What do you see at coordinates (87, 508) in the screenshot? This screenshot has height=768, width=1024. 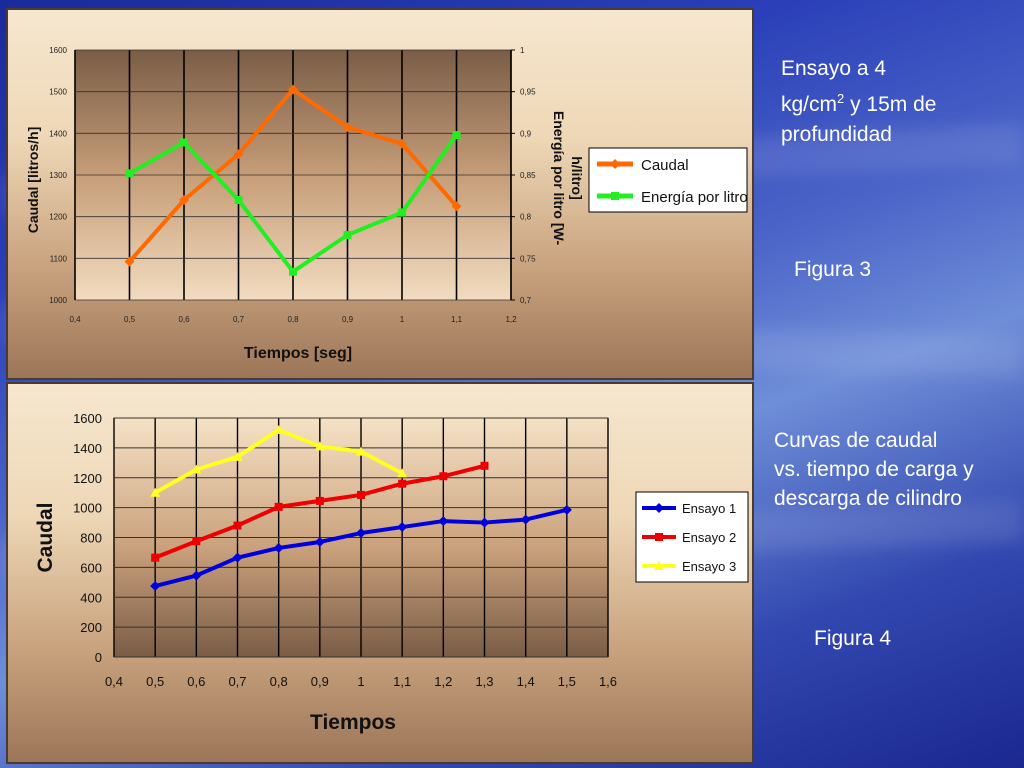 I see `y-tick-label: 1000` at bounding box center [87, 508].